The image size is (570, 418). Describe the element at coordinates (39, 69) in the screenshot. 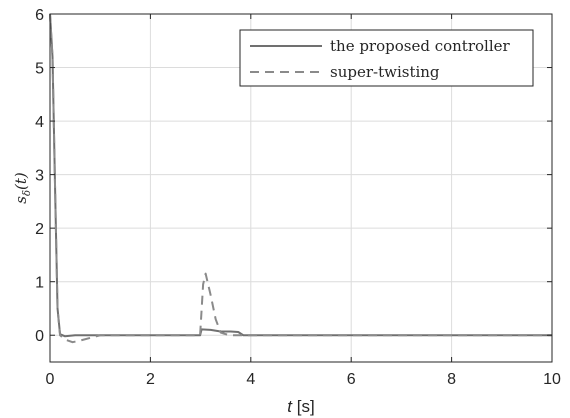

I see `y-tick-label: 5` at that location.